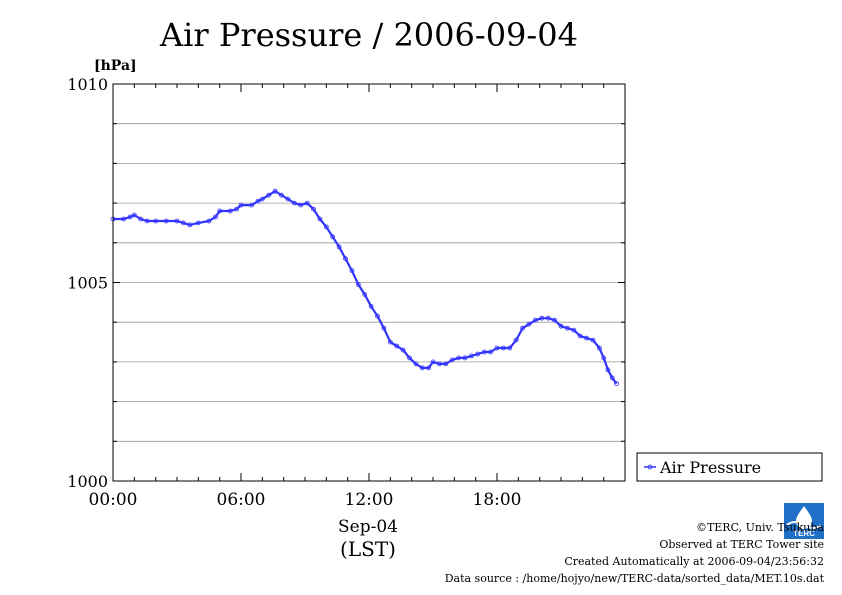  I want to click on footer-copyright: ©TERC, Univ. Tsukuba, so click(759, 527).